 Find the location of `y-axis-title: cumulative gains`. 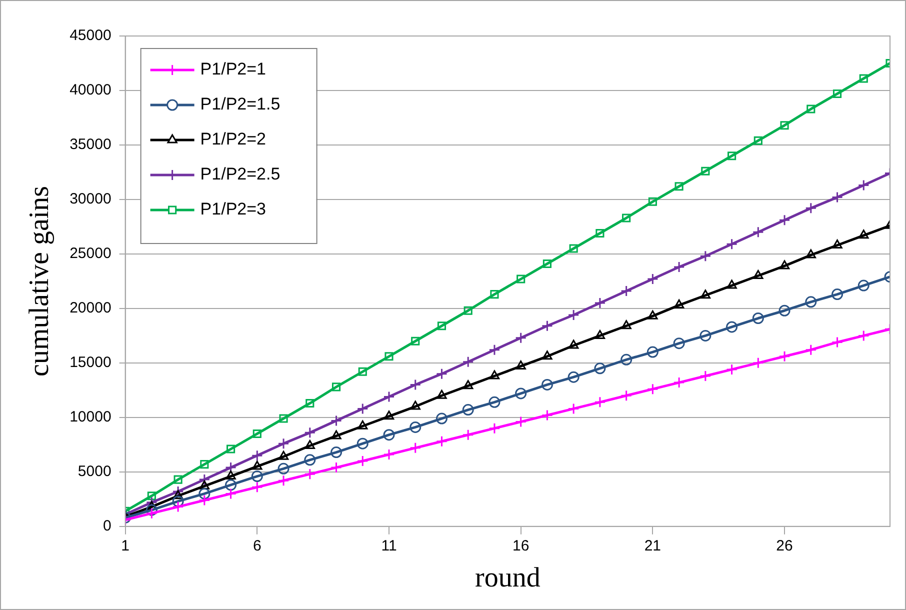

y-axis-title: cumulative gains is located at coordinates (40, 281).